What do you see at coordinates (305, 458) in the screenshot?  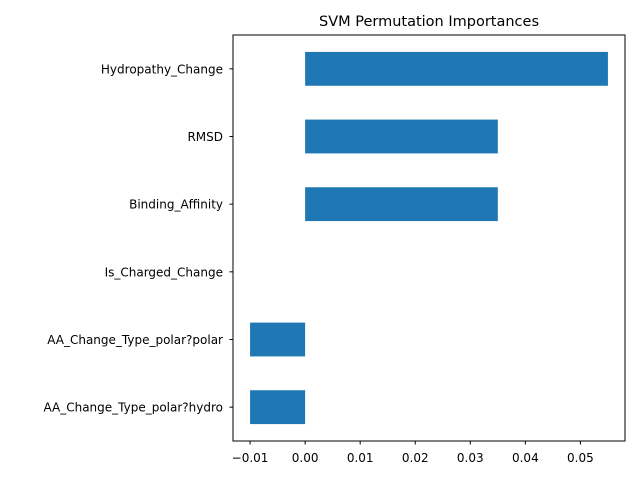 I see `x-tick-label: 0.00` at bounding box center [305, 458].